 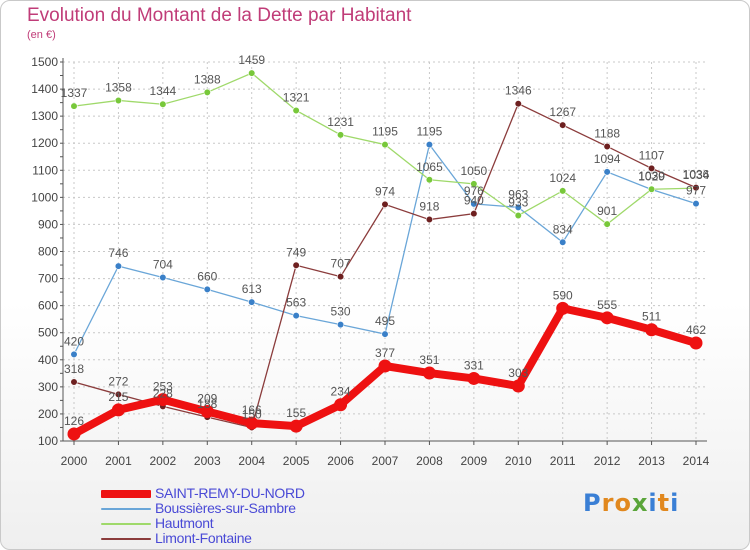 I want to click on logo-letter: i, so click(x=653, y=503).